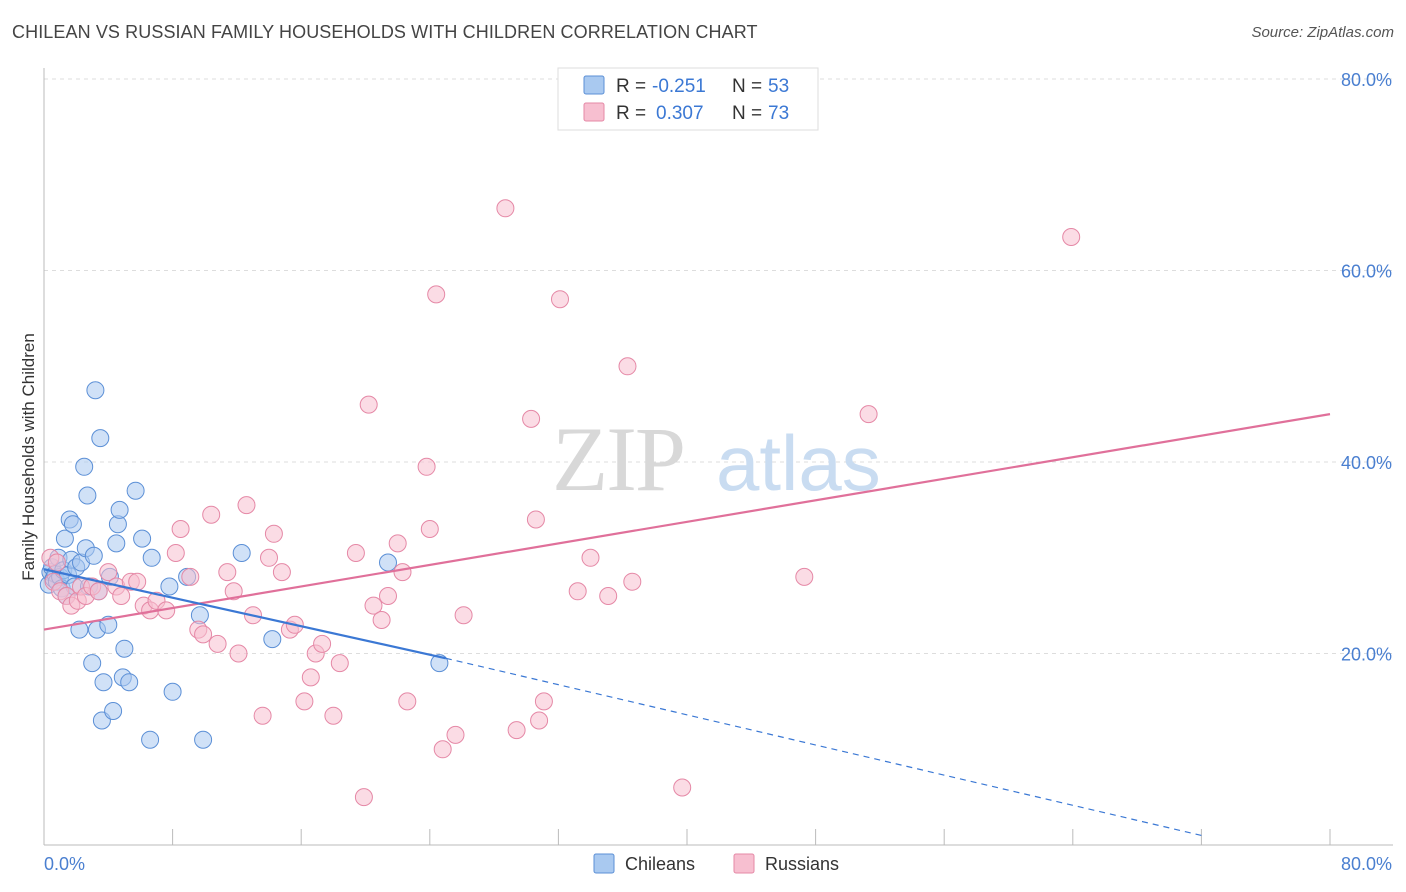 Image resolution: width=1406 pixels, height=892 pixels. What do you see at coordinates (660, 864) in the screenshot?
I see `legend-item-chileans: Chileans` at bounding box center [660, 864].